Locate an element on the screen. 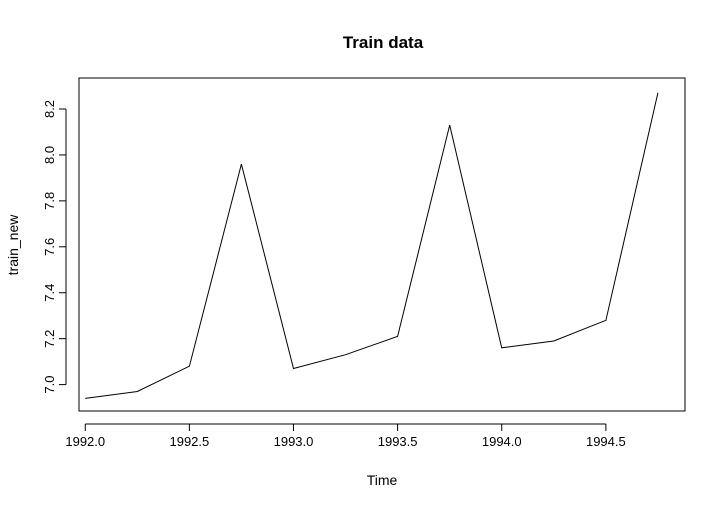  y-tick-label: 8.2 is located at coordinates (49, 109).